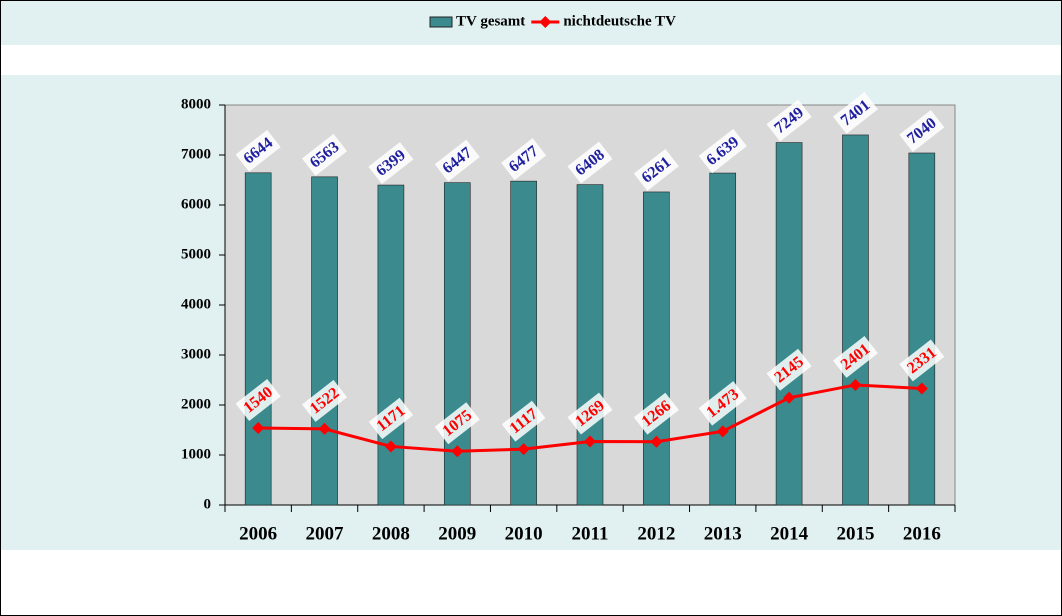  I want to click on y-tick-label: 1000, so click(196, 454).